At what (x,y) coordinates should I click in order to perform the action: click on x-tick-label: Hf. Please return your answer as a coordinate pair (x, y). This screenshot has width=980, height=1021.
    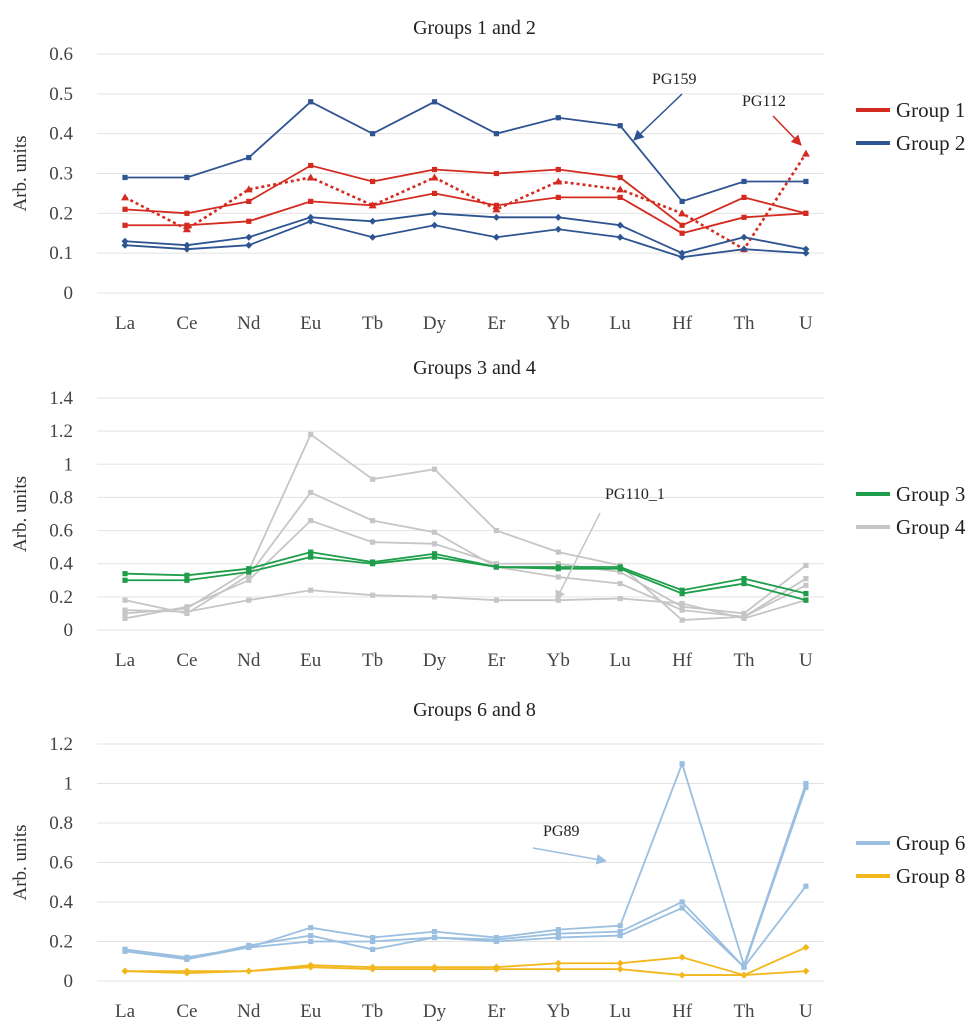
    Looking at the image, I should click on (682, 323).